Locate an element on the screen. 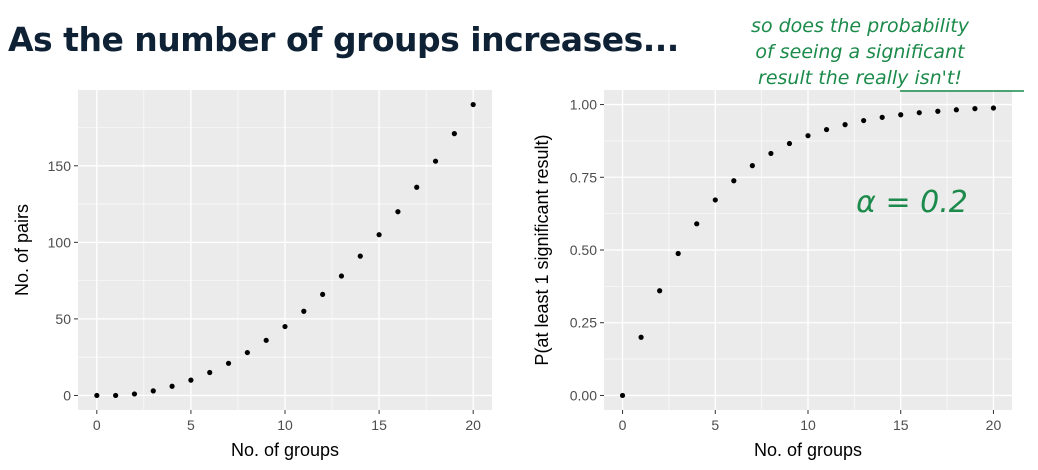 This screenshot has width=1038, height=470. y-axis-title: No. of pairs is located at coordinates (22, 250).